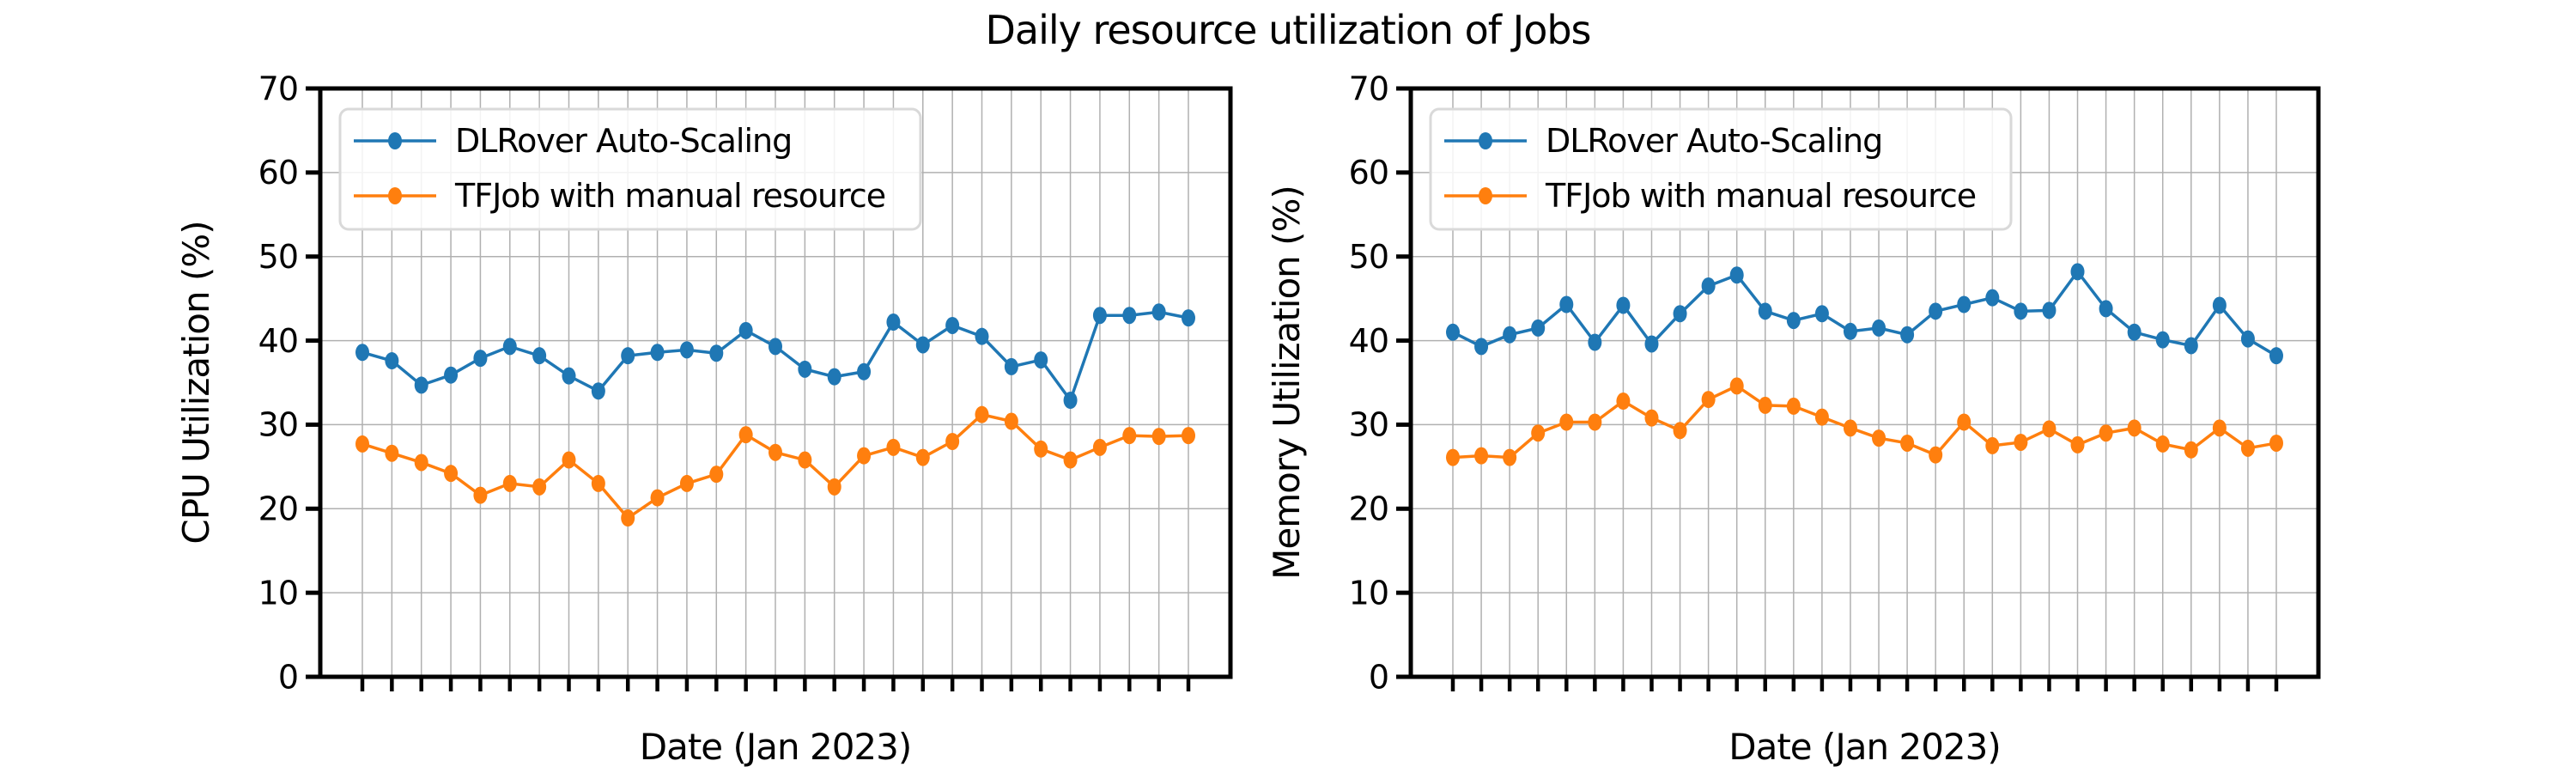  Describe the element at coordinates (395, 195) in the screenshot. I see `cpu-legend-tfjob-with-manual-resource-sample-marker` at that location.